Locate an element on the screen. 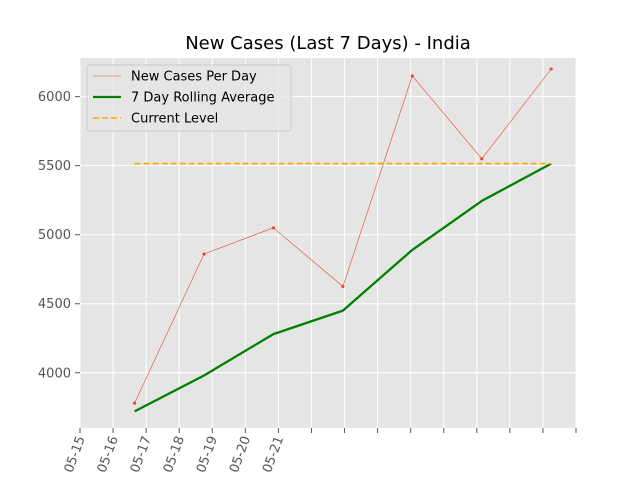 The width and height of the screenshot is (640, 480). x-tick-label: 05-15 is located at coordinates (75, 454).